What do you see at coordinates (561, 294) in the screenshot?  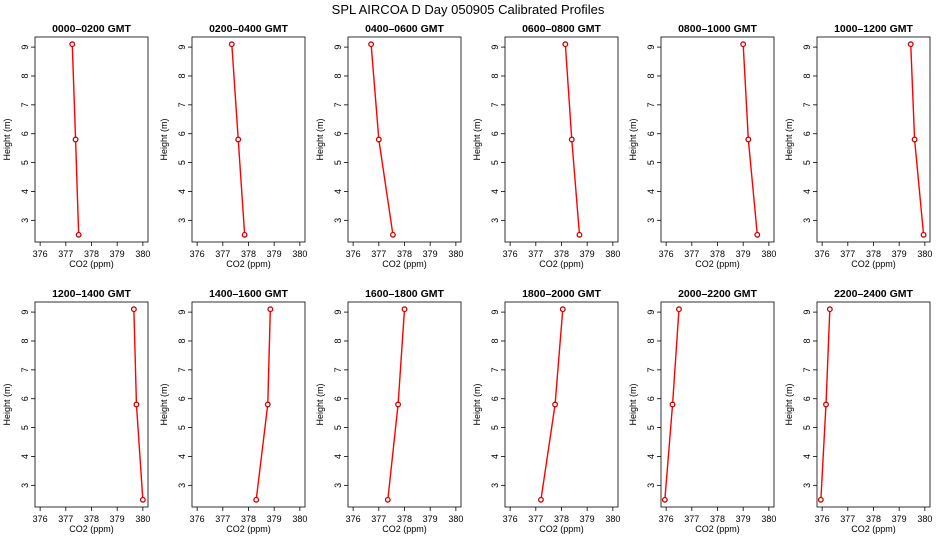 I see `panel-title: 1800–2000 GMT` at bounding box center [561, 294].